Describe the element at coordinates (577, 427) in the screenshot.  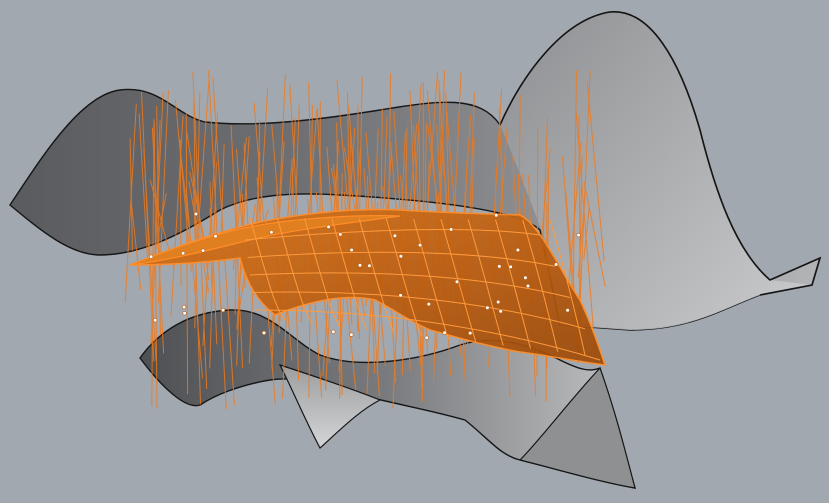
I see `lower-surface-right-fold` at that location.